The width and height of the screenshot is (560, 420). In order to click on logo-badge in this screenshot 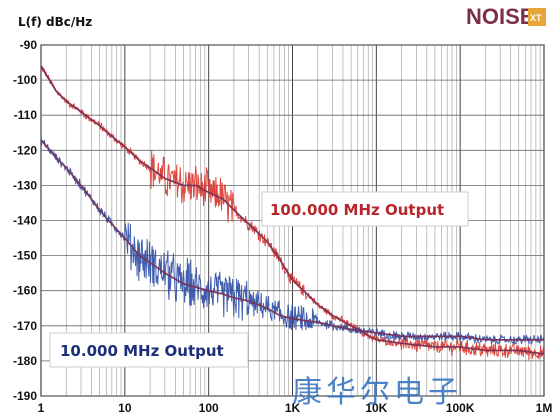, I will do `click(537, 17)`.